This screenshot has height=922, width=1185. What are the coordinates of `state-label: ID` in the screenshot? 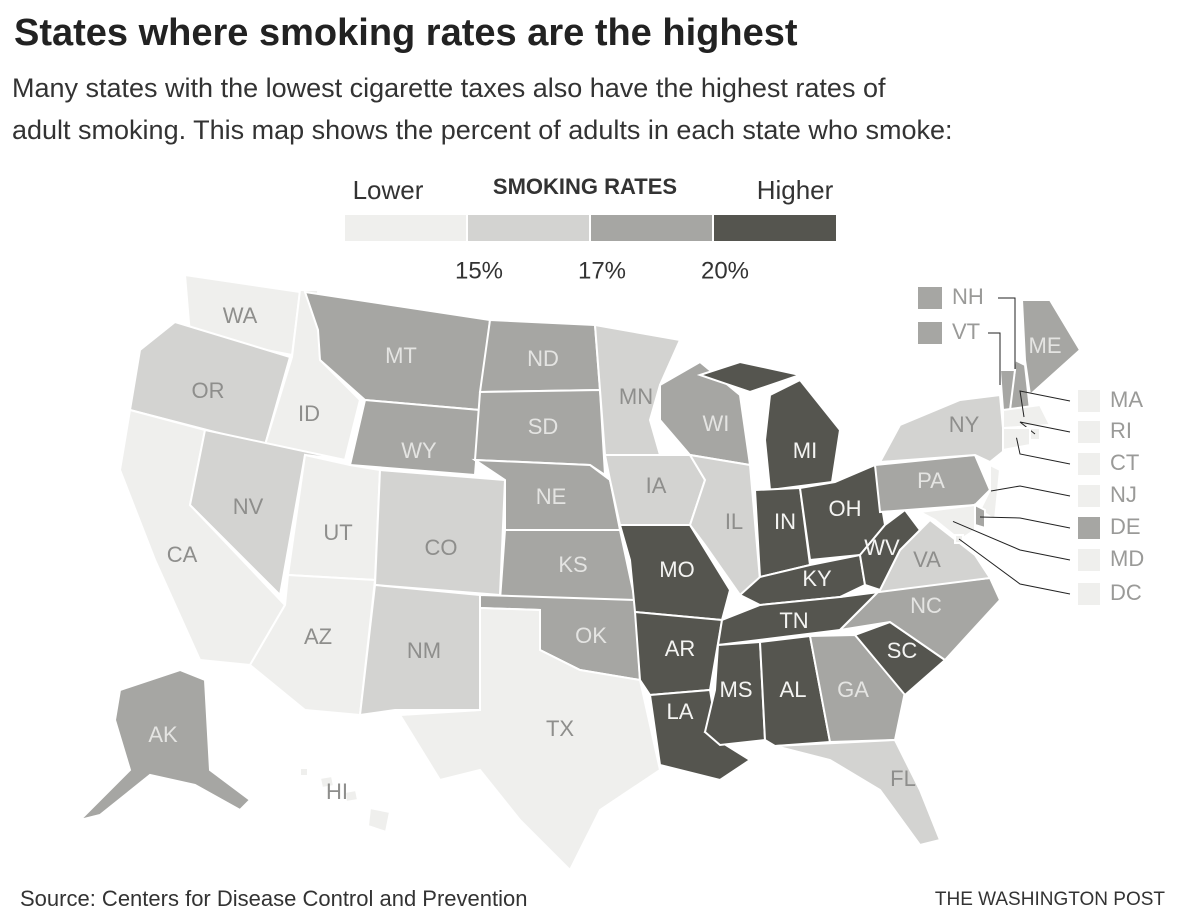 It's located at (309, 413).